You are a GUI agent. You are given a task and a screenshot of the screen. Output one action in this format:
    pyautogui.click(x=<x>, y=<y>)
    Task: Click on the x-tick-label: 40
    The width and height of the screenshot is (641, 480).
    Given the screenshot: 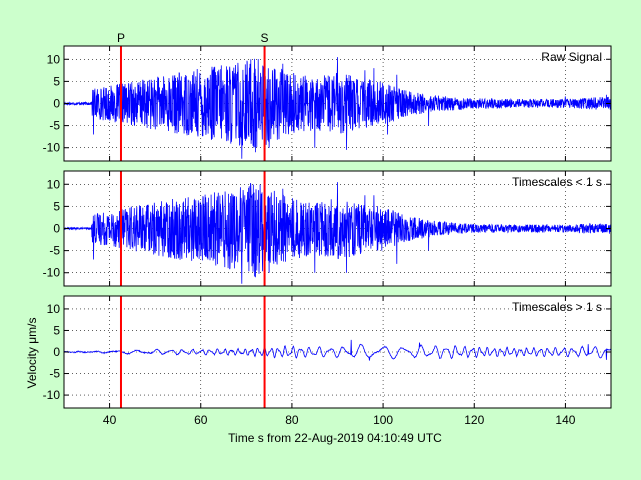 What is the action you would take?
    pyautogui.click(x=110, y=420)
    